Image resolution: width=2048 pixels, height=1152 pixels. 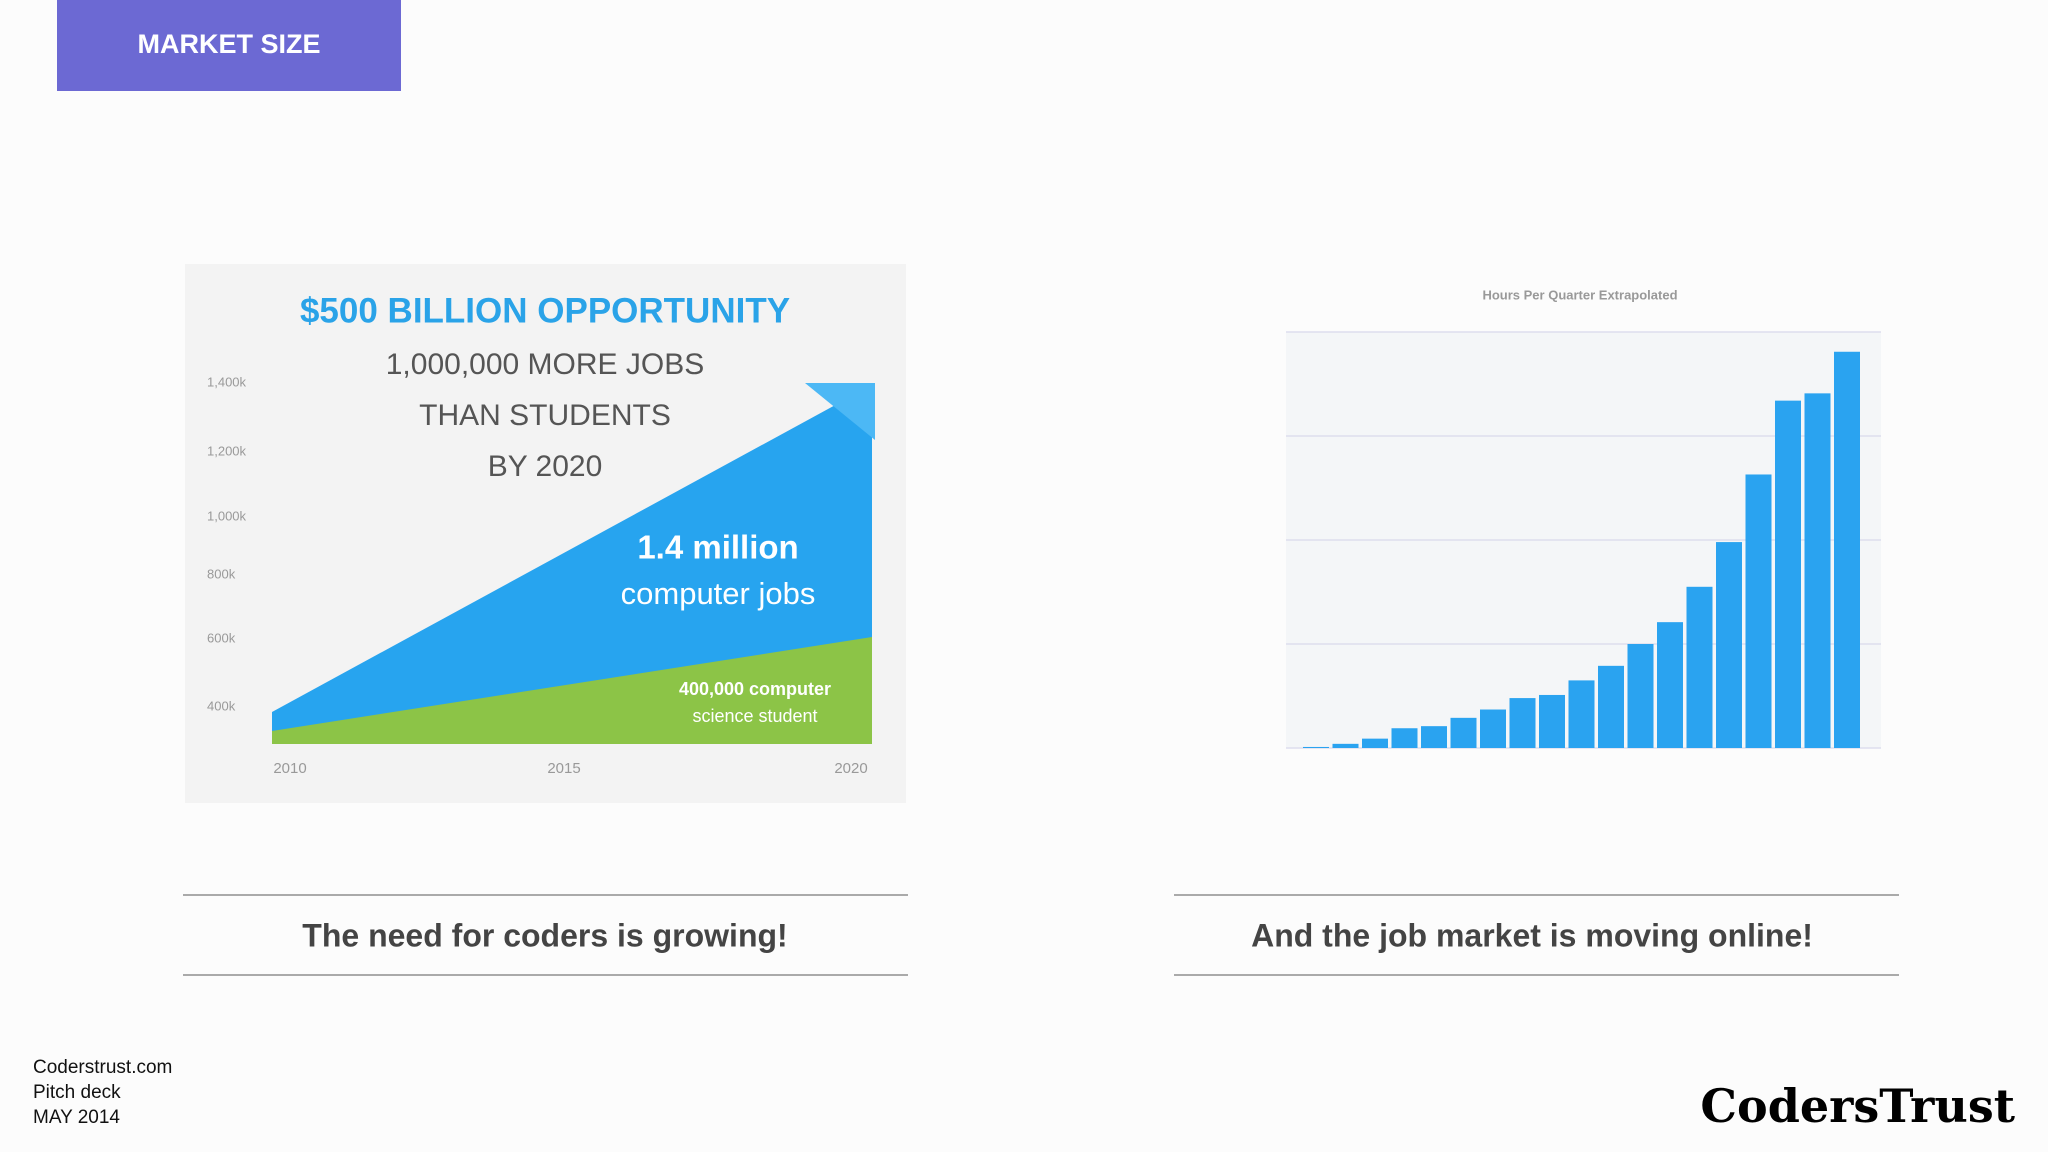 What do you see at coordinates (221, 637) in the screenshot?
I see `infographic-y-label: 600k` at bounding box center [221, 637].